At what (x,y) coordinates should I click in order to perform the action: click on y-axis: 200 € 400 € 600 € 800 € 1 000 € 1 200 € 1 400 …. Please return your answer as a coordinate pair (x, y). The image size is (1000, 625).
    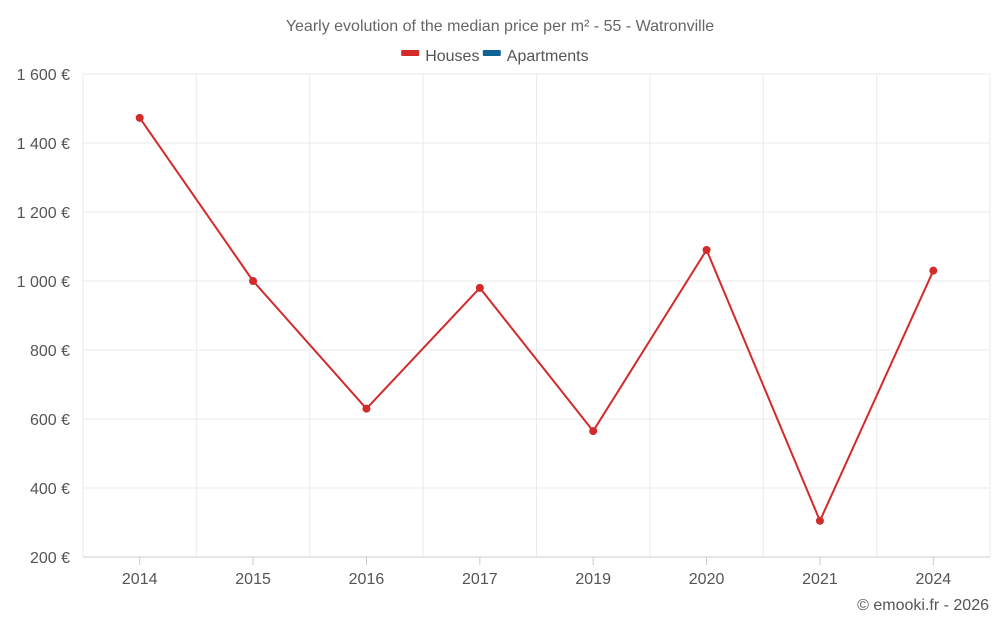
    Looking at the image, I should click on (43, 317).